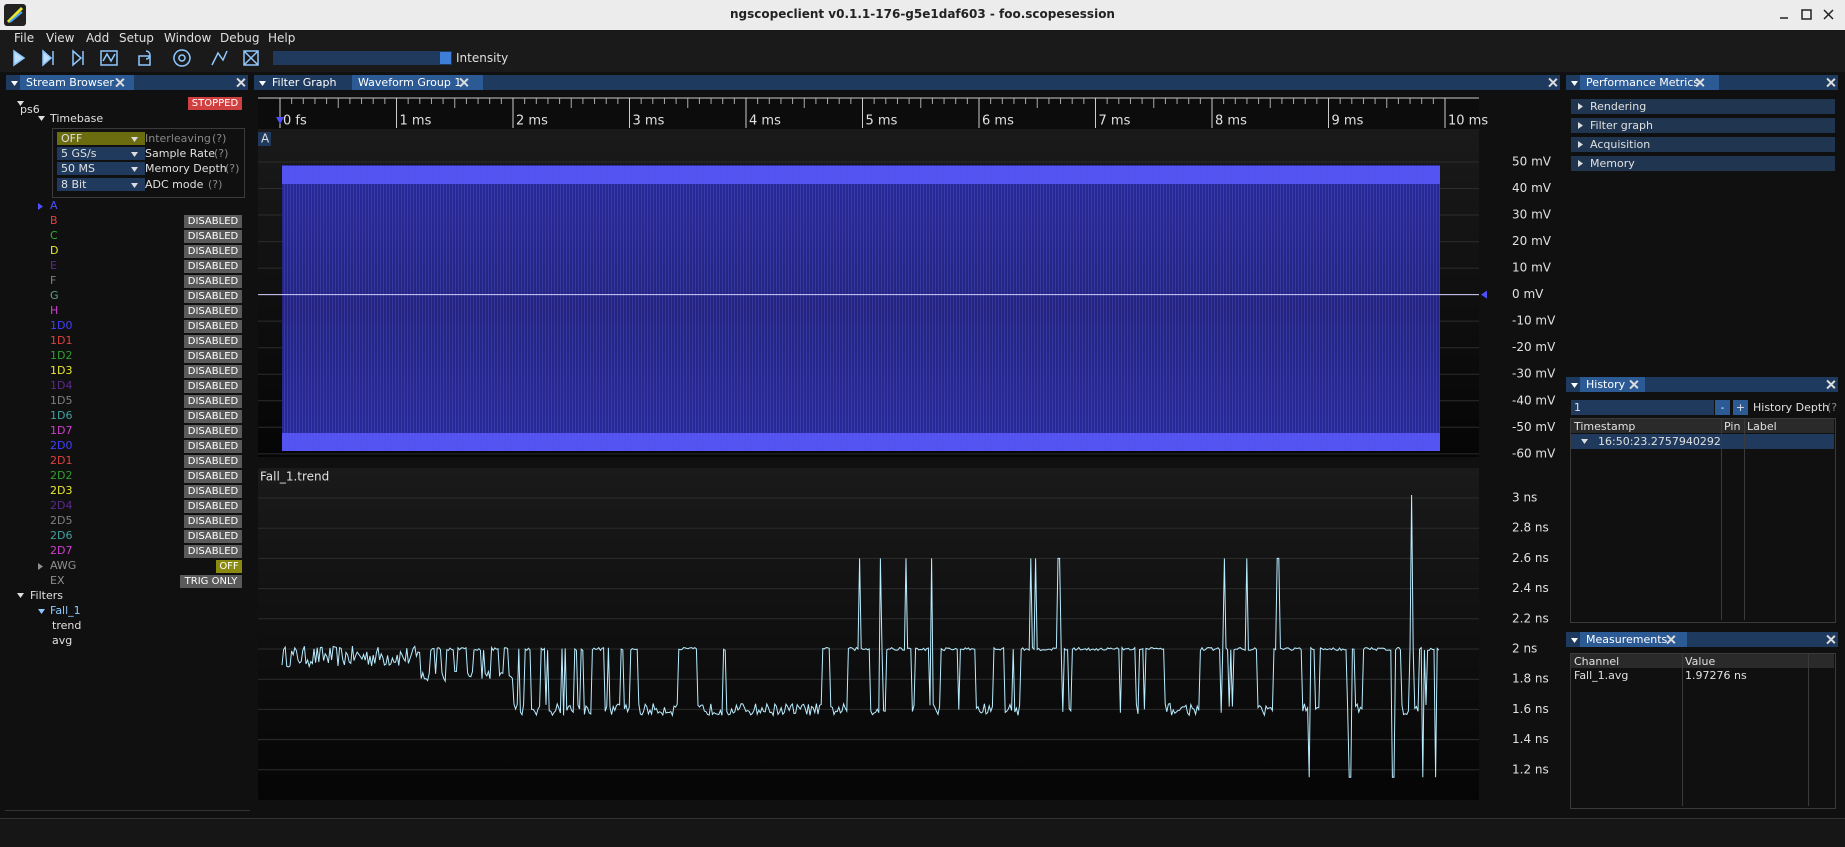 This screenshot has height=847, width=1845. Describe the element at coordinates (1621, 125) in the screenshot. I see `metrics-section-label: Filter graph` at that location.